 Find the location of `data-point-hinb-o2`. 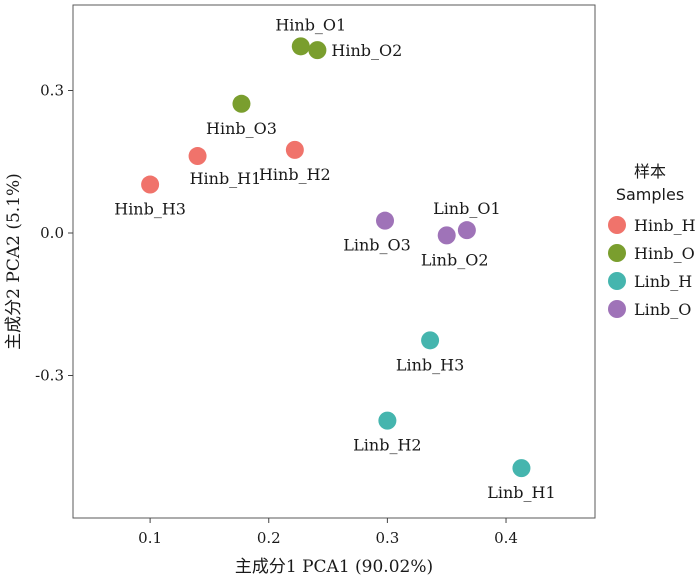

data-point-hinb-o2 is located at coordinates (317, 50).